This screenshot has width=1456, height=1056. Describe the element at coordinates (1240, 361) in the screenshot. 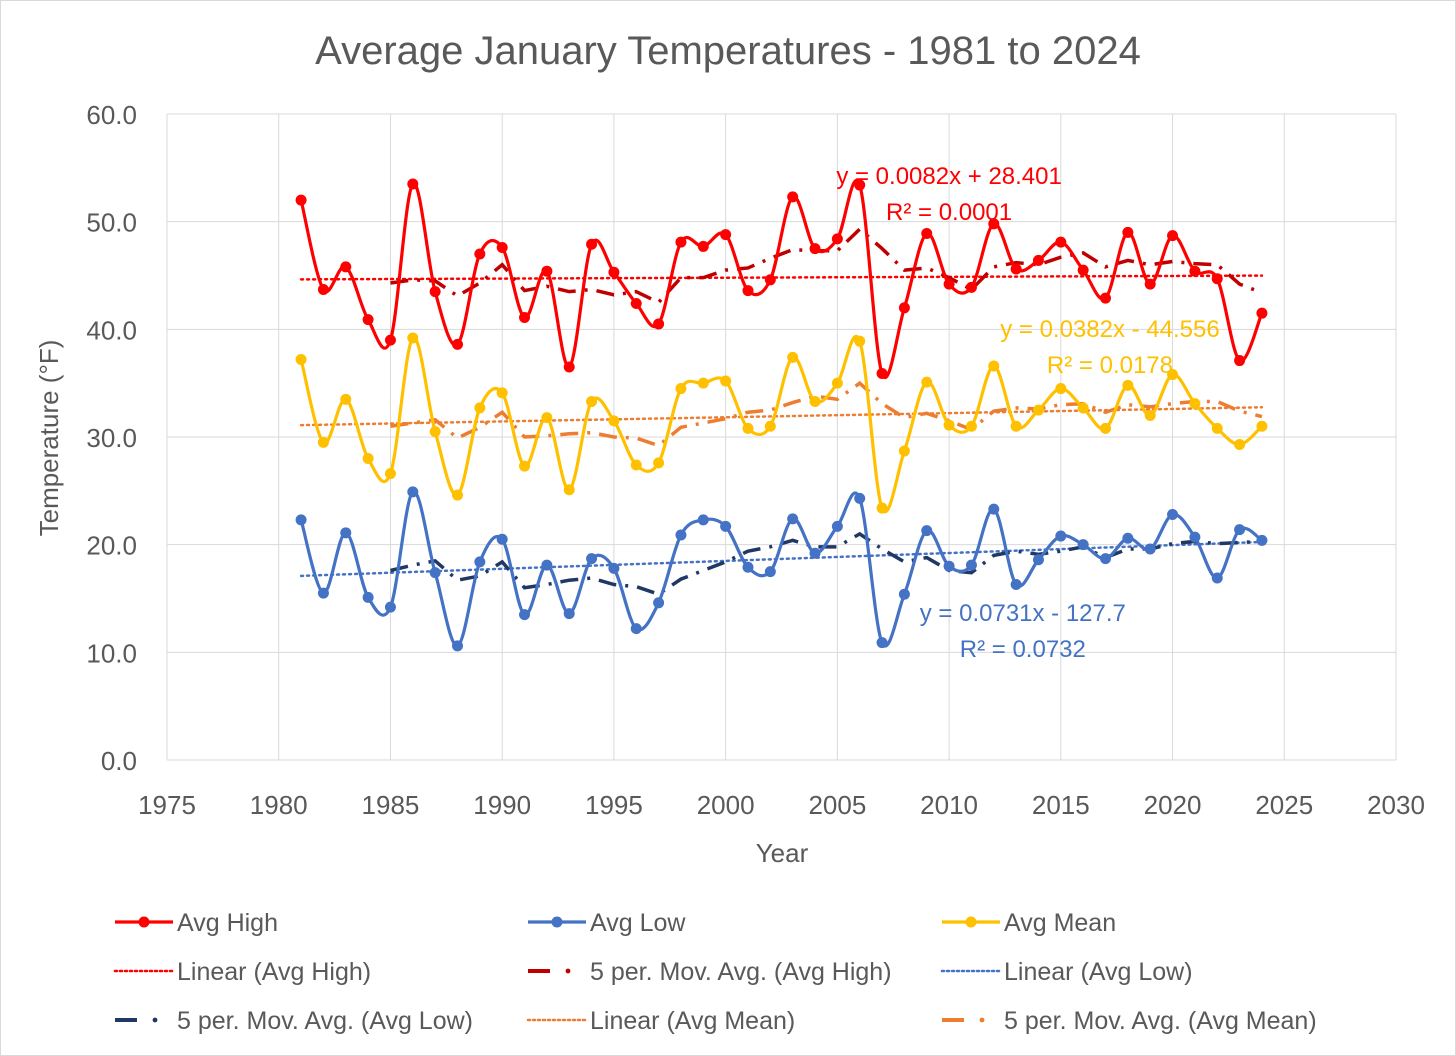

I see `data-point-avg-high-2023` at that location.